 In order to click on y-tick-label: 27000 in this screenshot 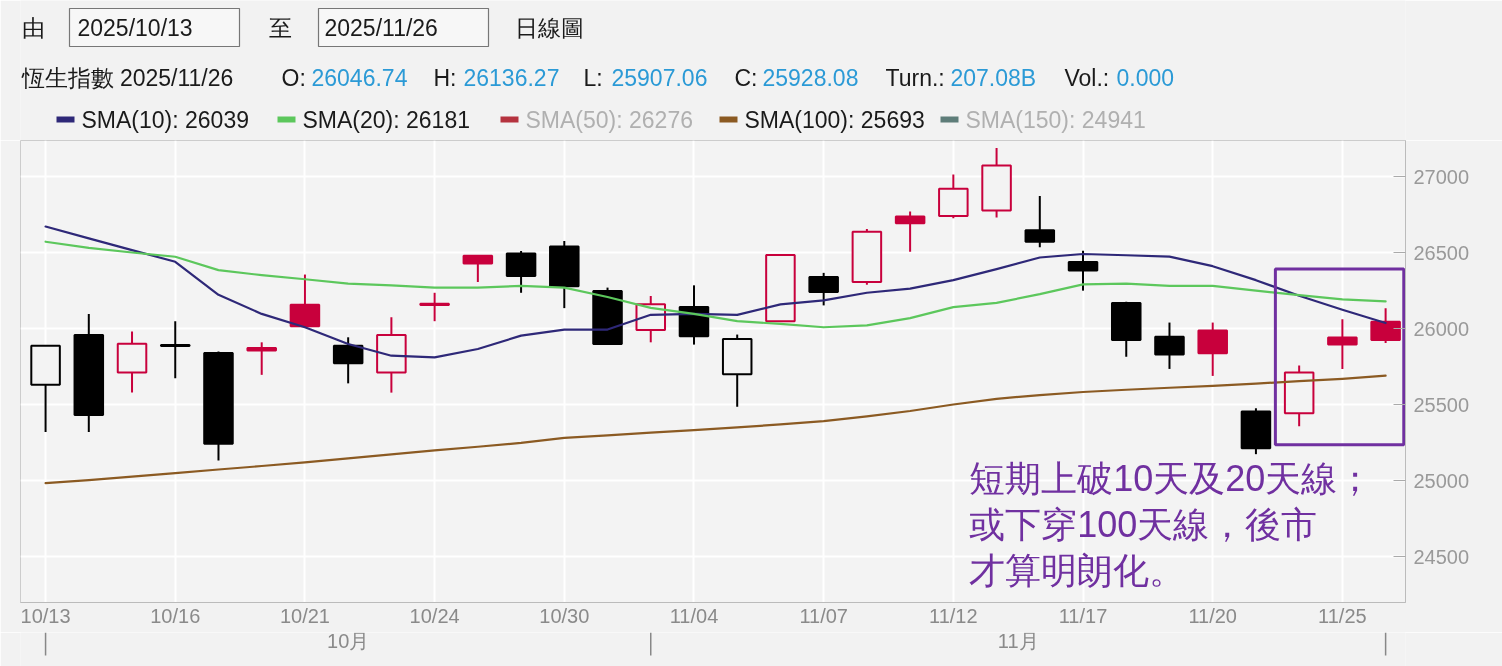, I will do `click(1441, 176)`.